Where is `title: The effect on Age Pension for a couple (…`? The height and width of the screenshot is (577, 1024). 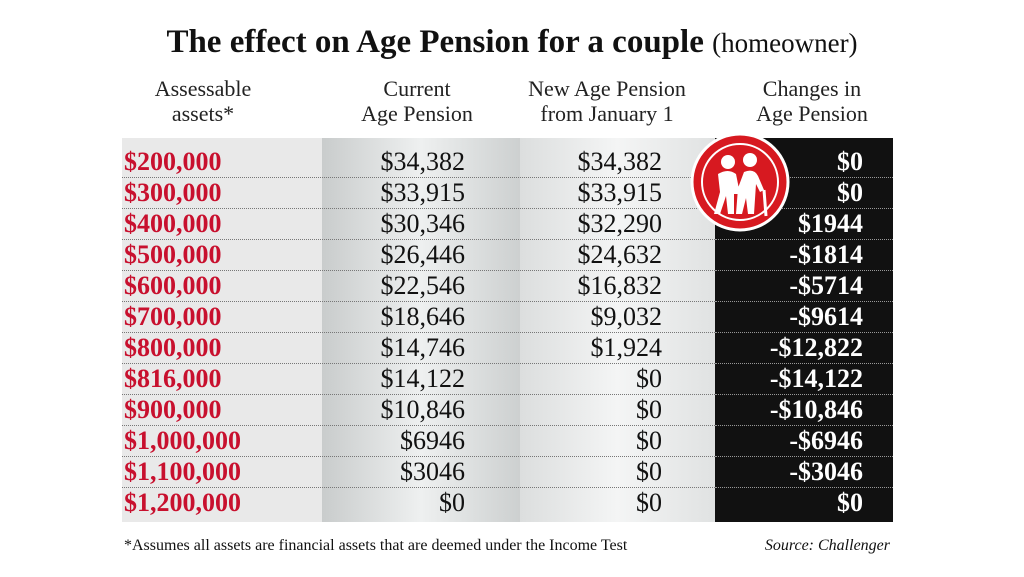 title: The effect on Age Pension for a couple (… is located at coordinates (512, 42).